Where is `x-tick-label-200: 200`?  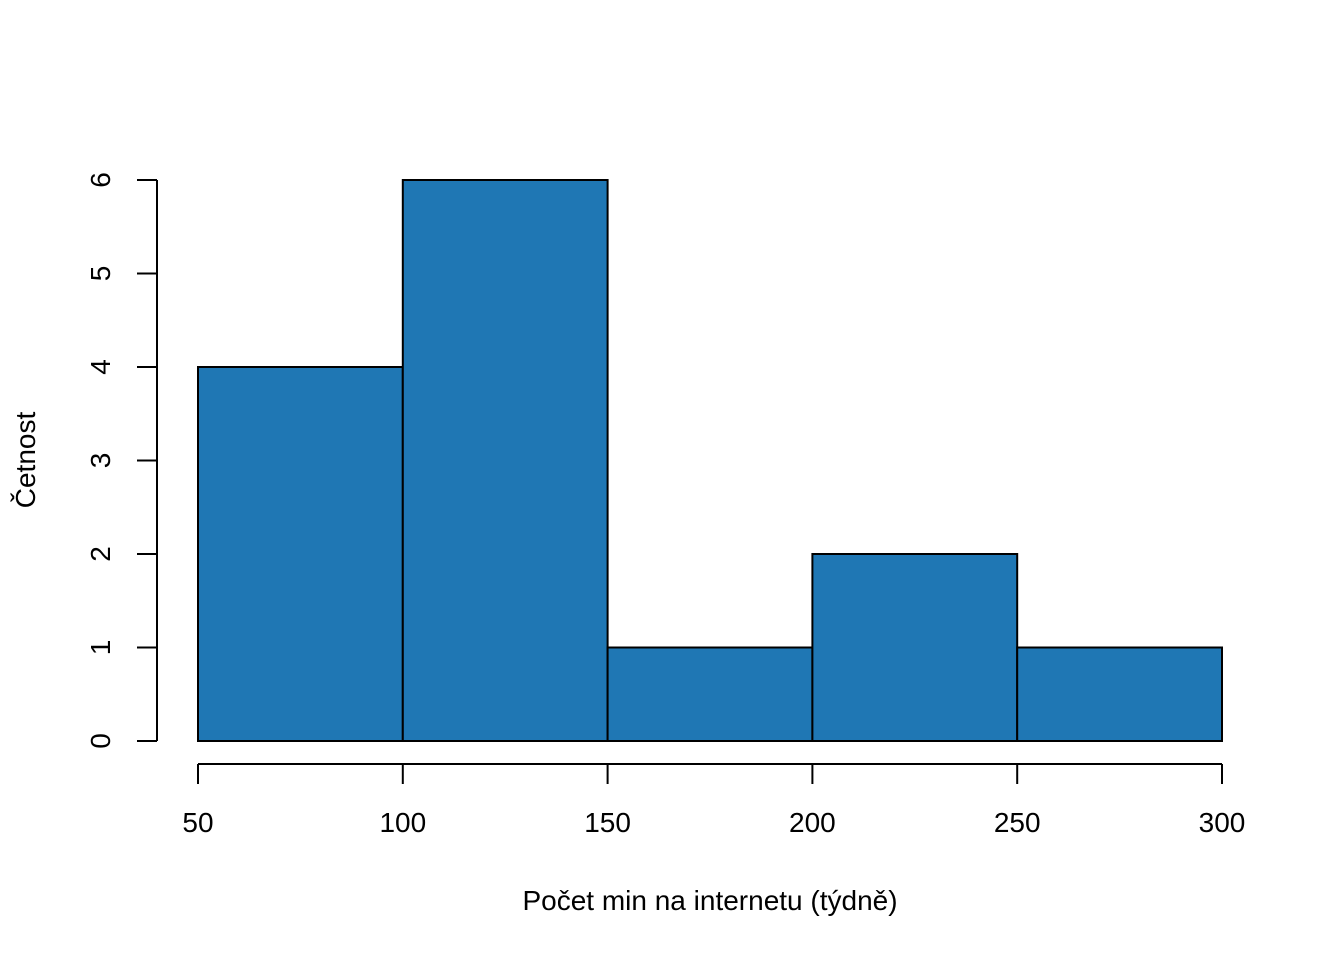 x-tick-label-200: 200 is located at coordinates (812, 822).